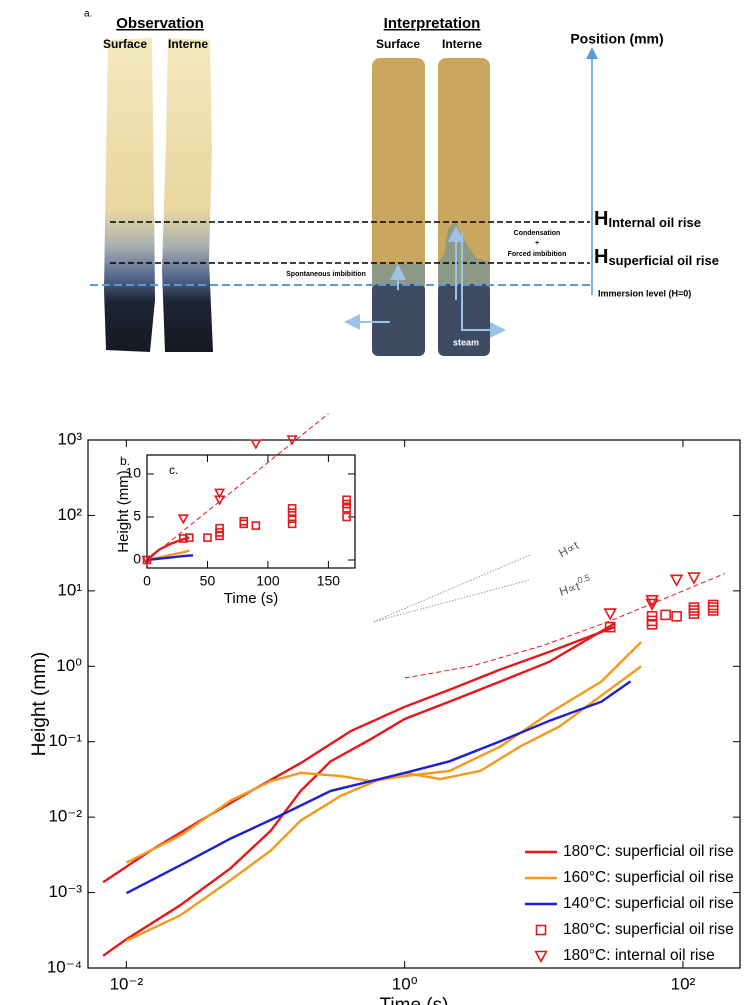 This screenshot has height=1005, width=747. What do you see at coordinates (648, 903) in the screenshot?
I see `legend-label: 140°C: superficial oil rise` at bounding box center [648, 903].